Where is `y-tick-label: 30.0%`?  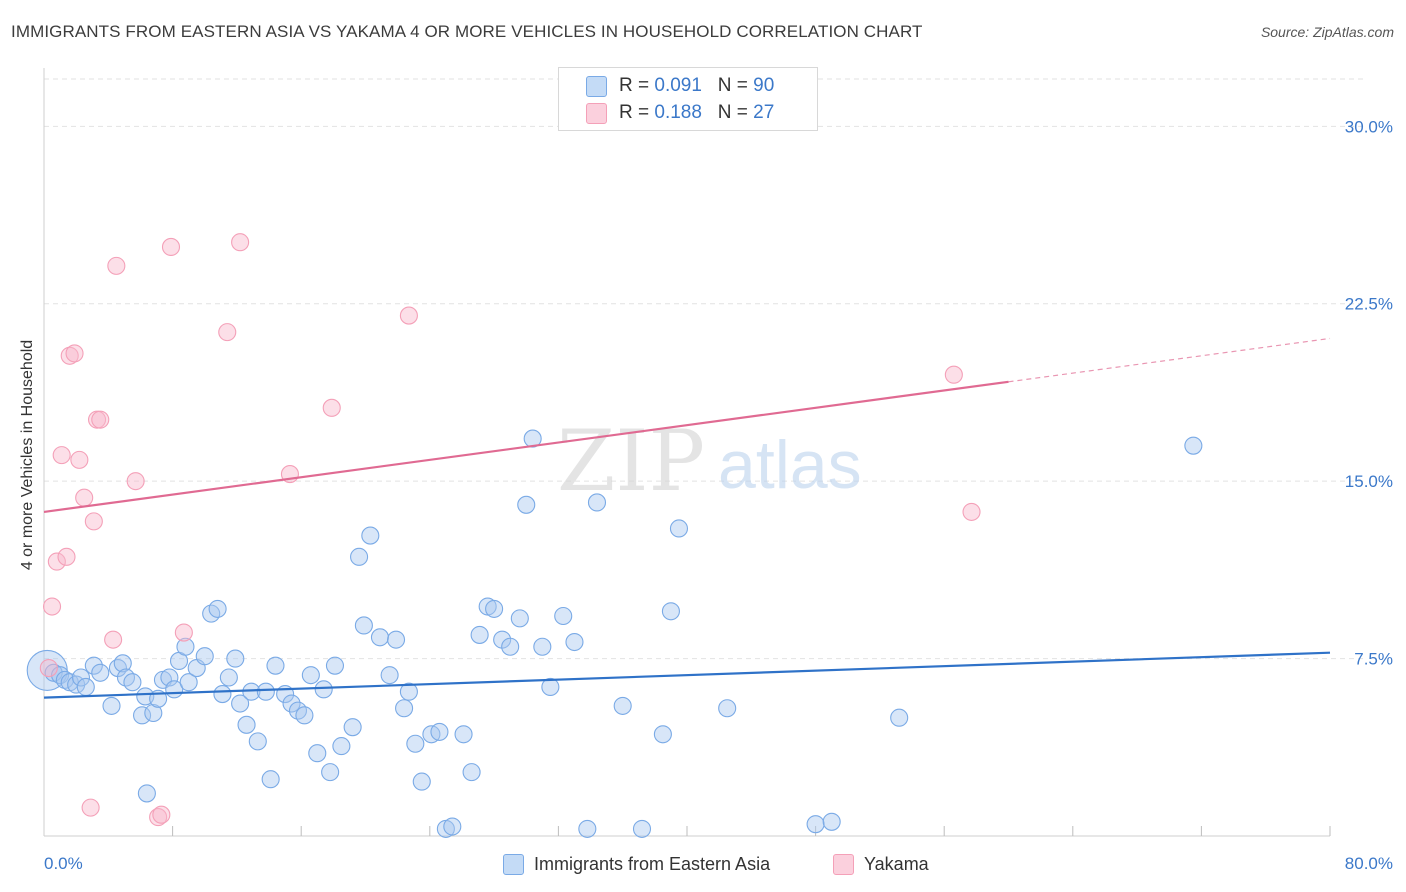
y-tick-label: 30.0% is located at coordinates (1369, 126).